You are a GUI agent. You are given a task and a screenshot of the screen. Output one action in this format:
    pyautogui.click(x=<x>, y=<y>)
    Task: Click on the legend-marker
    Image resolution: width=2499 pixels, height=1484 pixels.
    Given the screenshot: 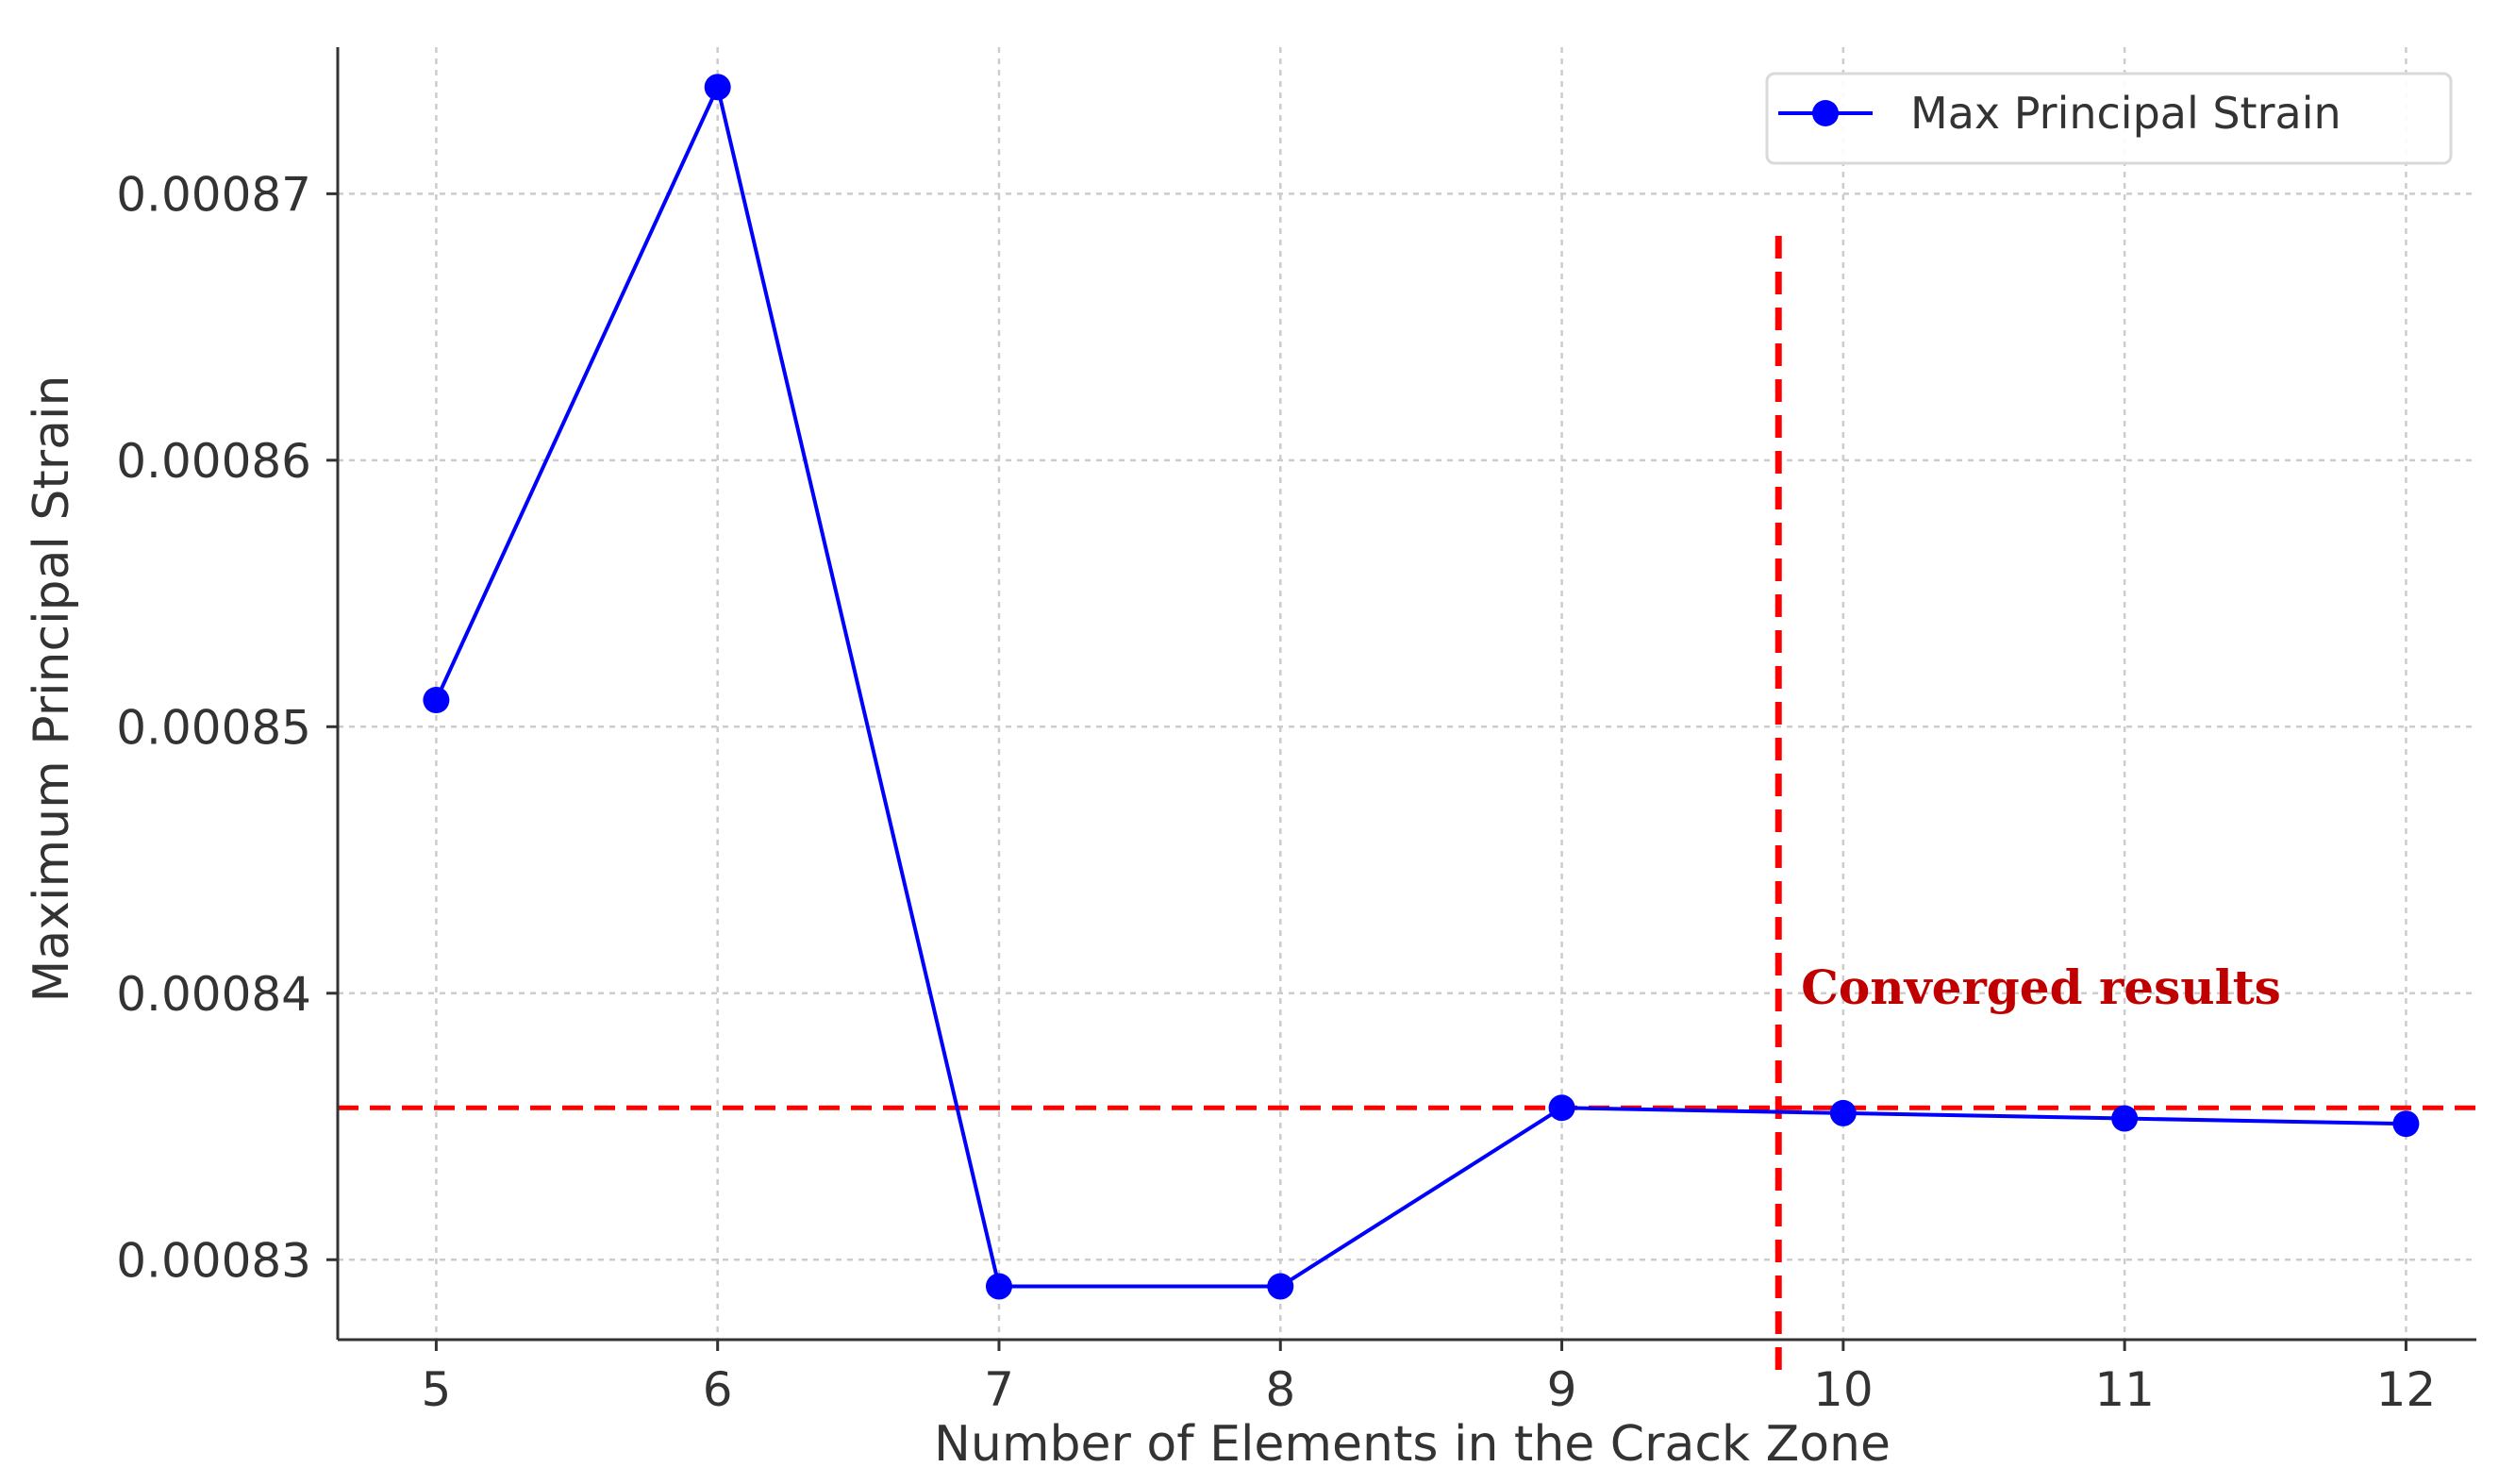 What is the action you would take?
    pyautogui.click(x=1825, y=113)
    